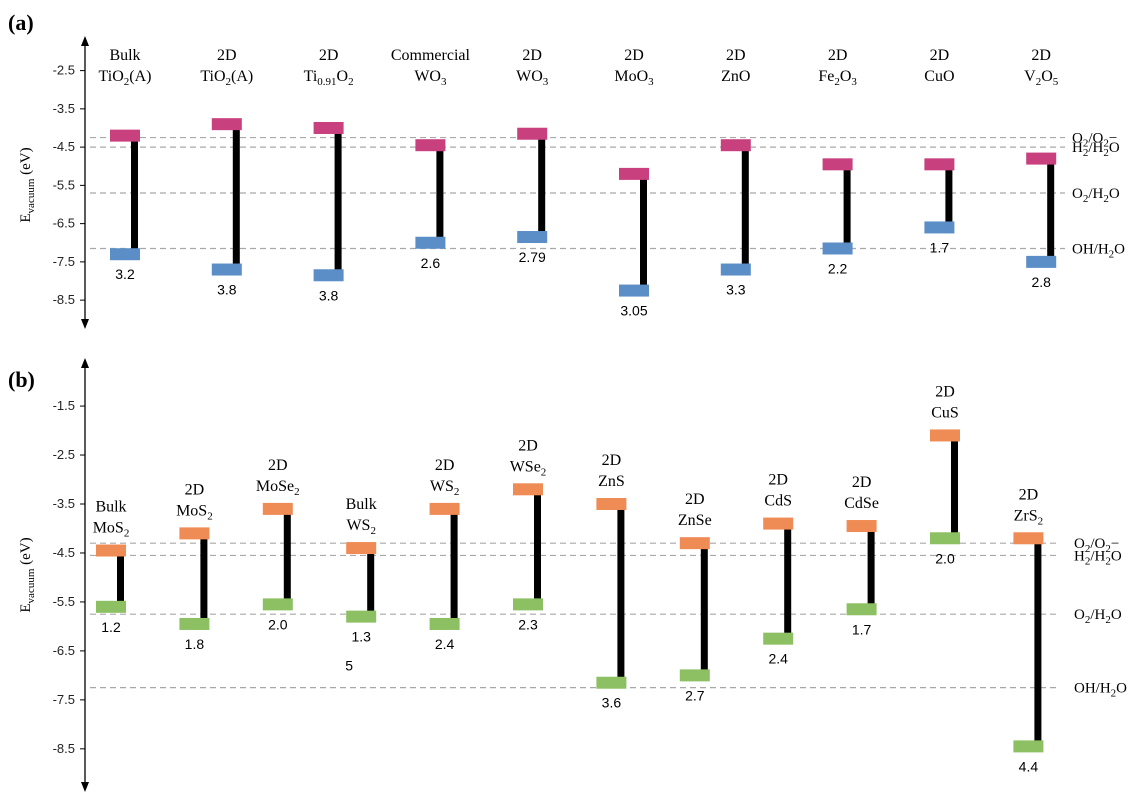 This screenshot has width=1143, height=796. What do you see at coordinates (838, 268) in the screenshot?
I see `band-gap-value: 2.2` at bounding box center [838, 268].